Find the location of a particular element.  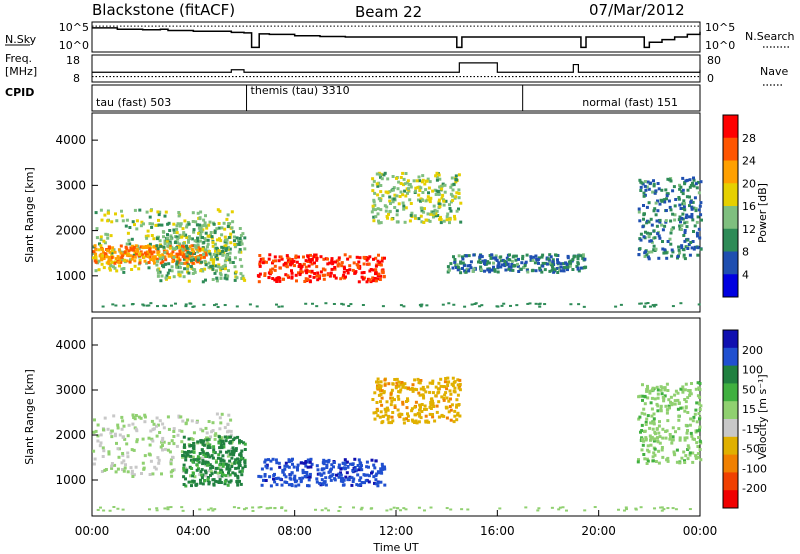

freq-right-tick: 0 is located at coordinates (710, 78).